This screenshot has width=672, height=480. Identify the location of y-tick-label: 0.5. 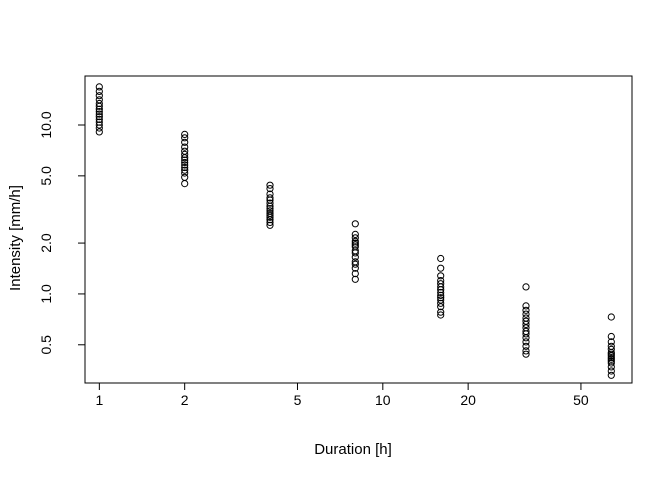
(46, 345).